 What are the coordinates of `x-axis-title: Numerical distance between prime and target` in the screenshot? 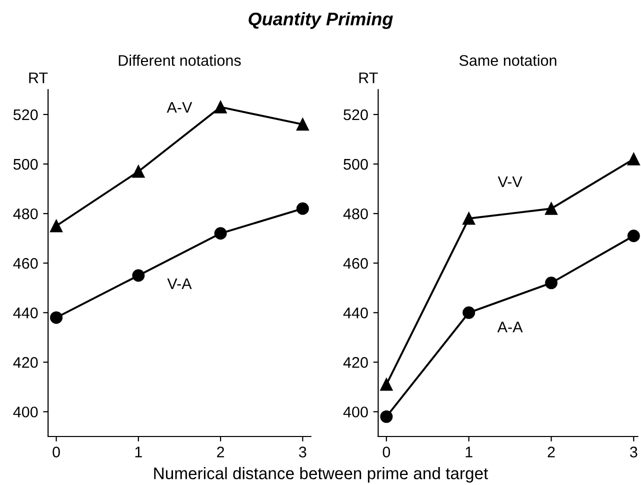 It's located at (321, 475).